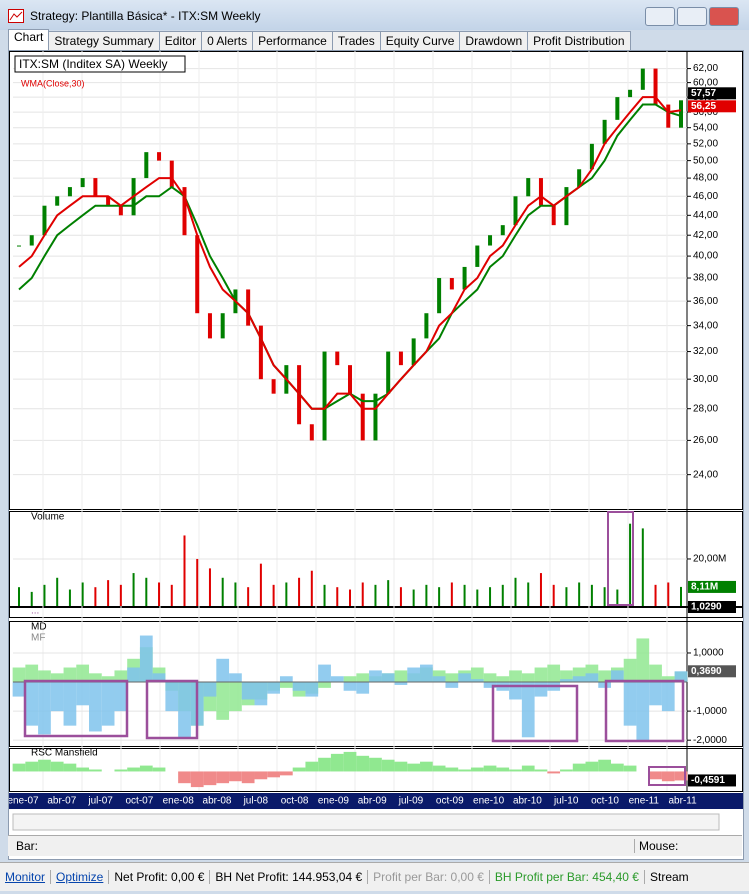  What do you see at coordinates (669, 877) in the screenshot?
I see `stream-button: Stream` at bounding box center [669, 877].